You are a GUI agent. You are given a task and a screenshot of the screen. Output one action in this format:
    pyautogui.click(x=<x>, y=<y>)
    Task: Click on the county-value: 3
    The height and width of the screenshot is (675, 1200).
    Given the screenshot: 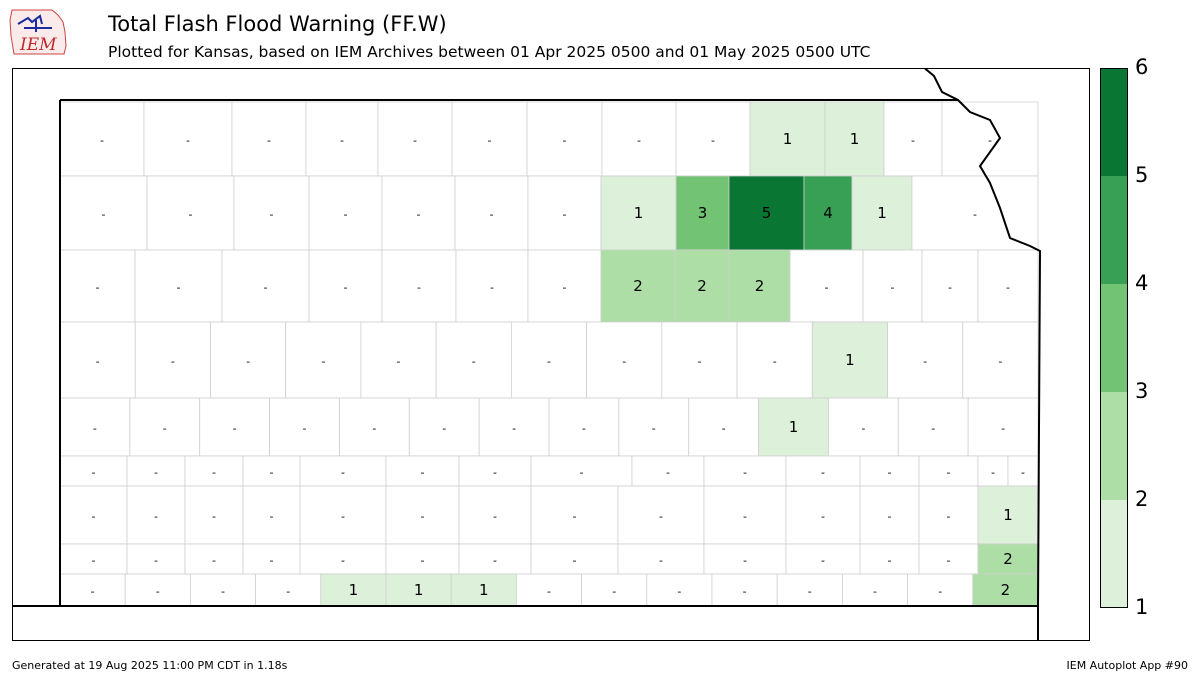 What is the action you would take?
    pyautogui.click(x=703, y=213)
    